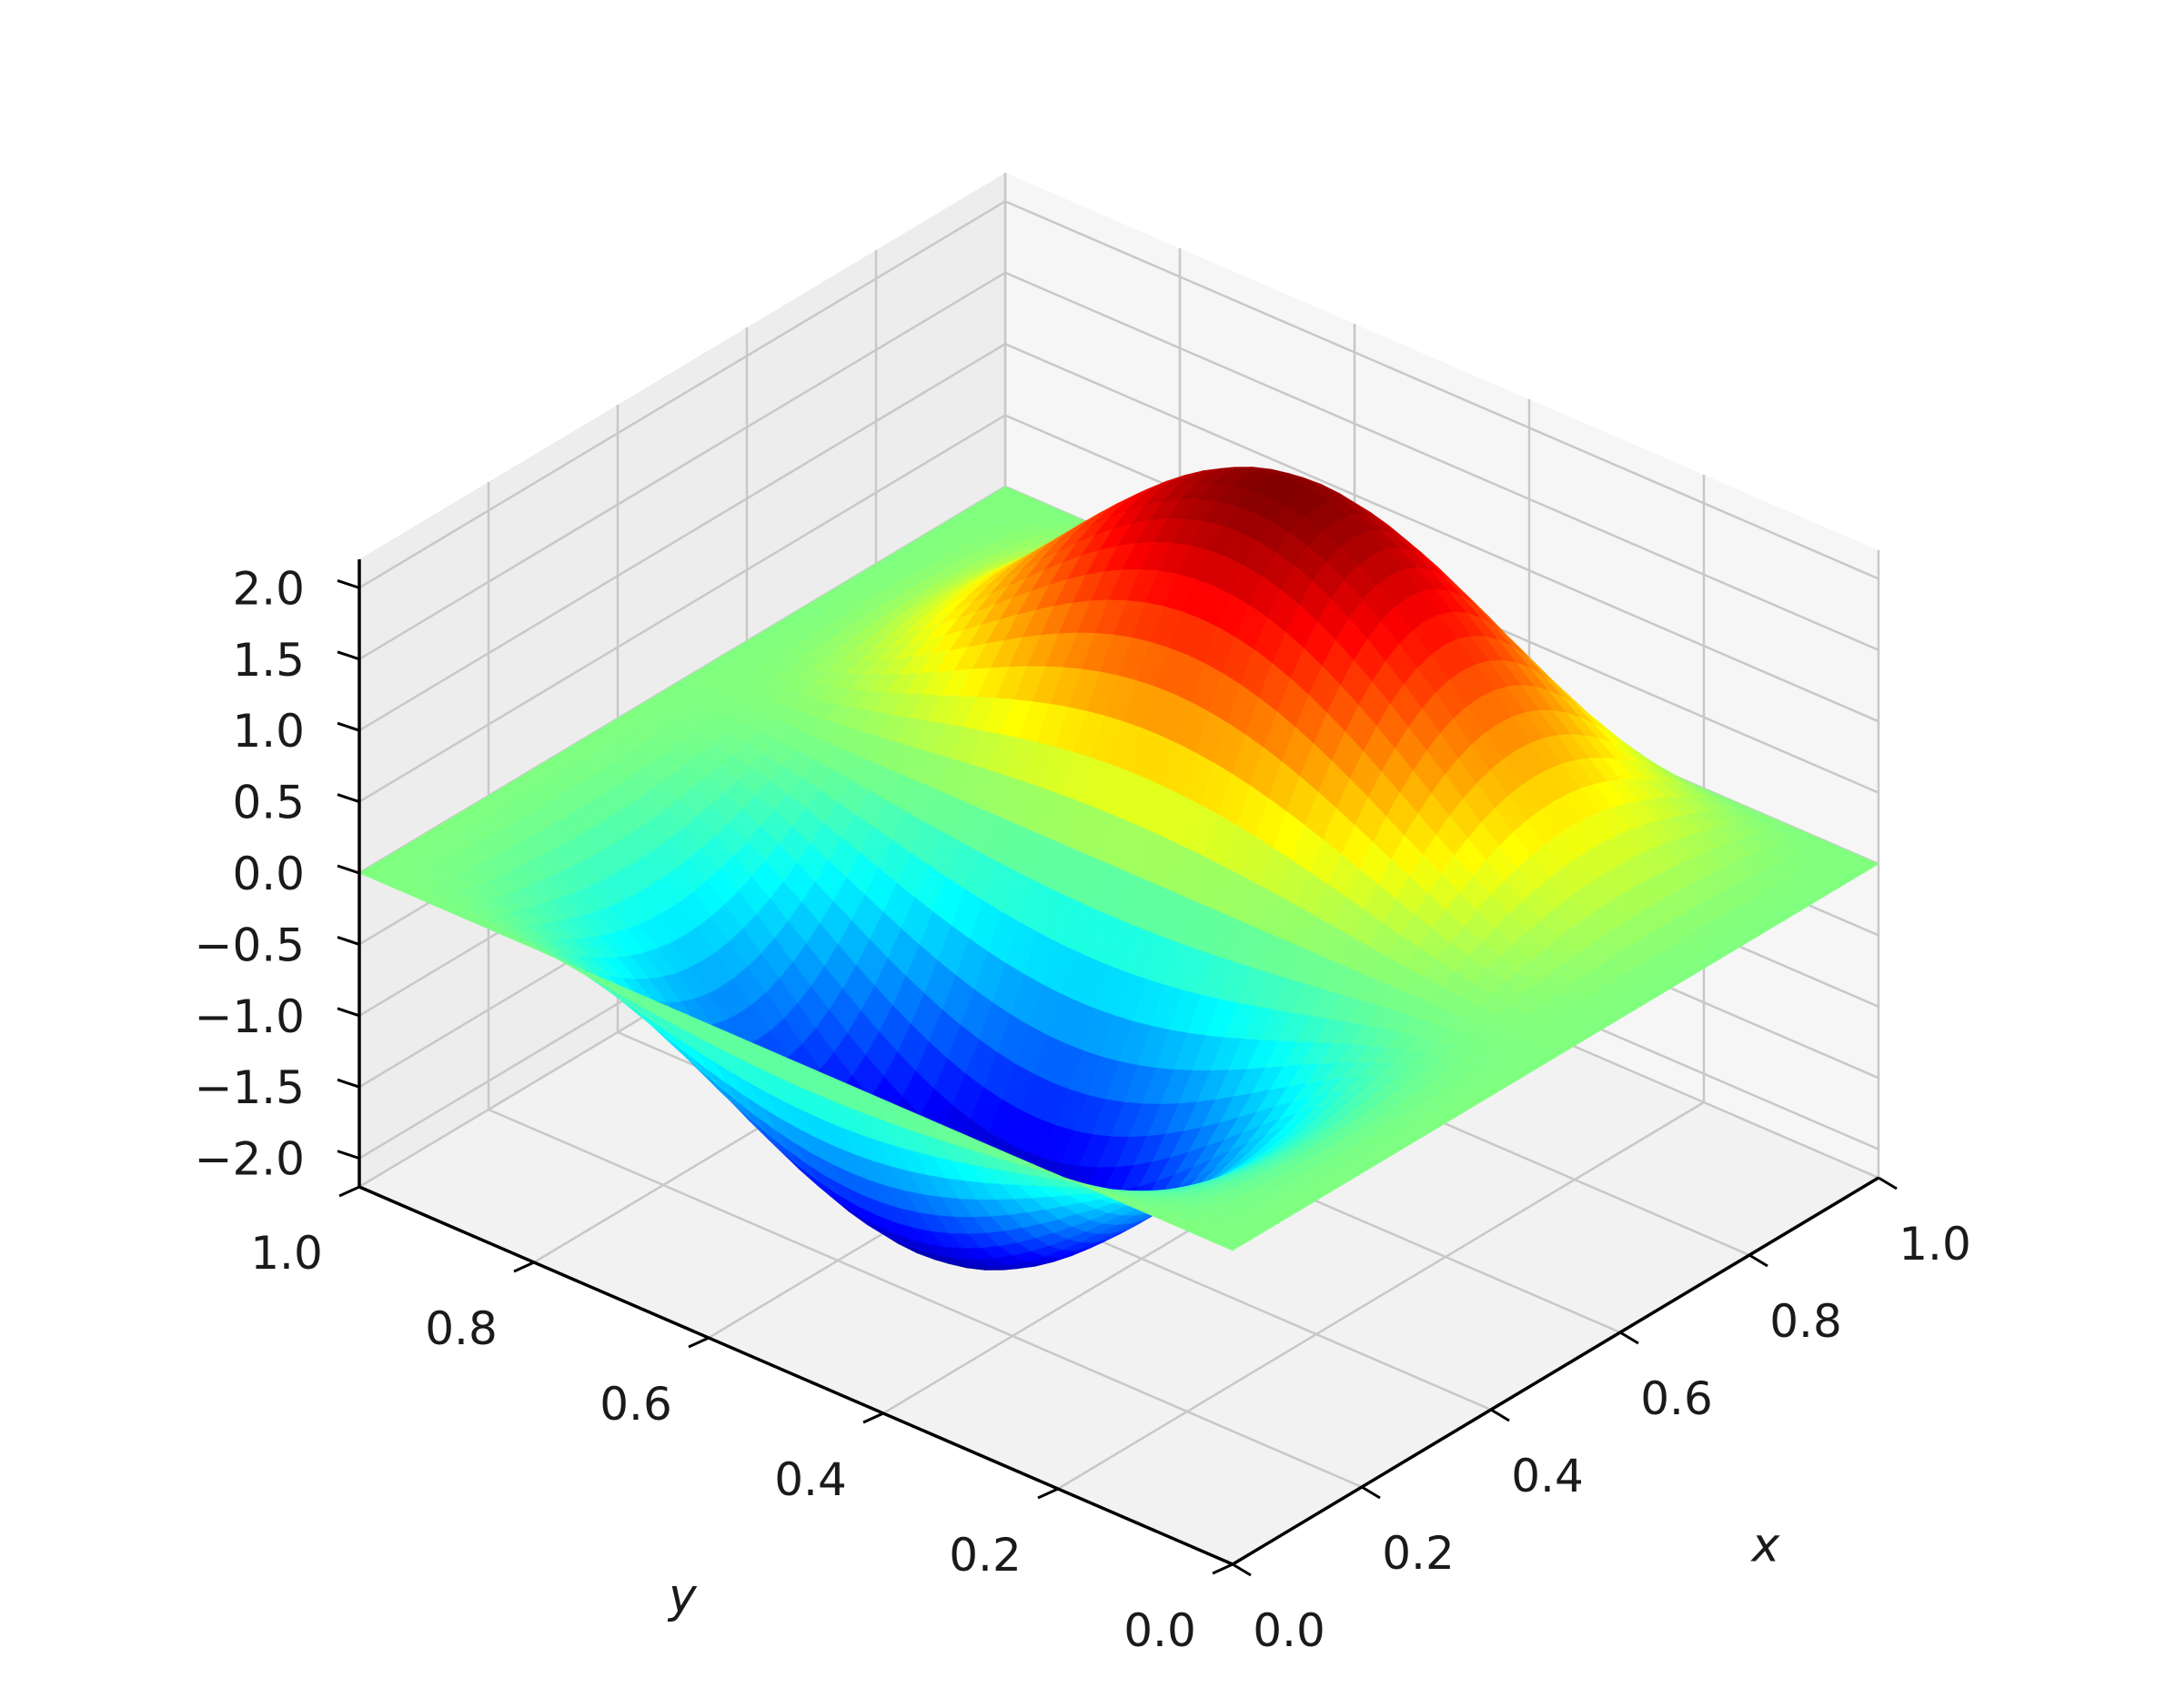 The image size is (2176, 1708). What do you see at coordinates (250, 945) in the screenshot?
I see `z-tick-label: −0.5` at bounding box center [250, 945].